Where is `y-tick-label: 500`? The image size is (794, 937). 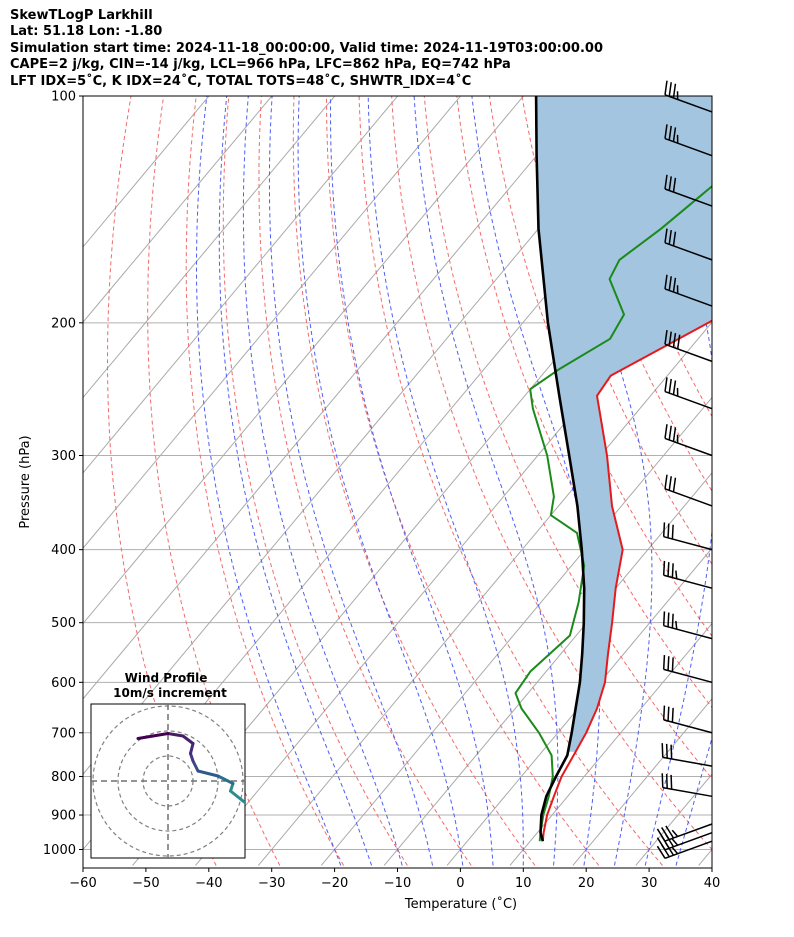 y-tick-label: 500 is located at coordinates (63, 623).